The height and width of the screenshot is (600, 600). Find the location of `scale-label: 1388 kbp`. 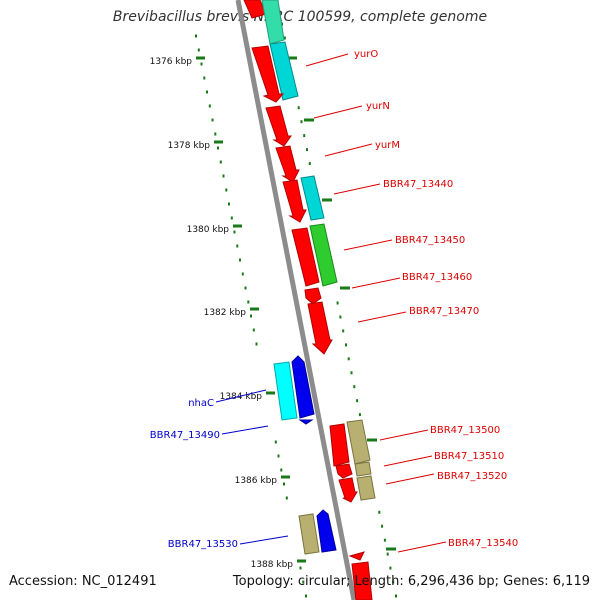

scale-label: 1388 kbp is located at coordinates (272, 565).